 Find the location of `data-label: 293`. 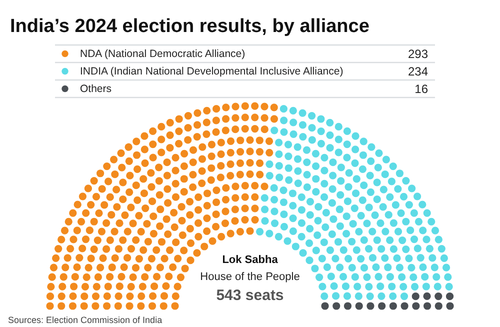

data-label: 293 is located at coordinates (418, 53).